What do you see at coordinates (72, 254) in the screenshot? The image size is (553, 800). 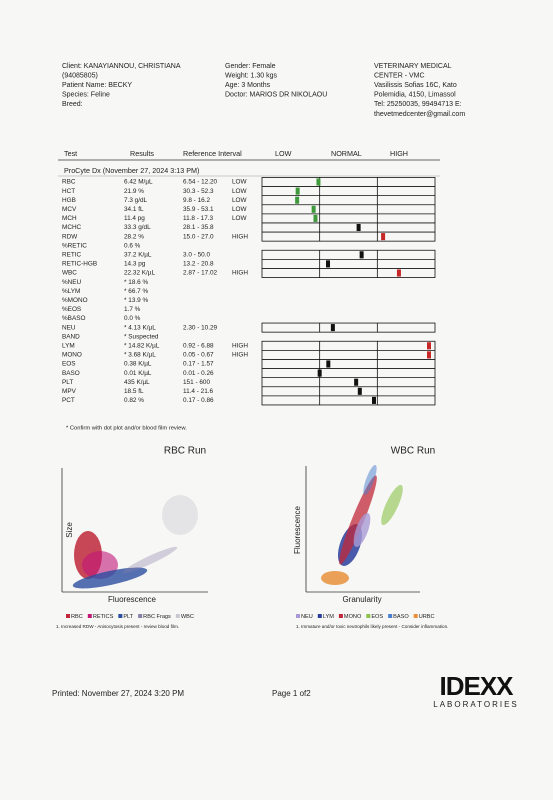 I see `test-name: RETIC` at bounding box center [72, 254].